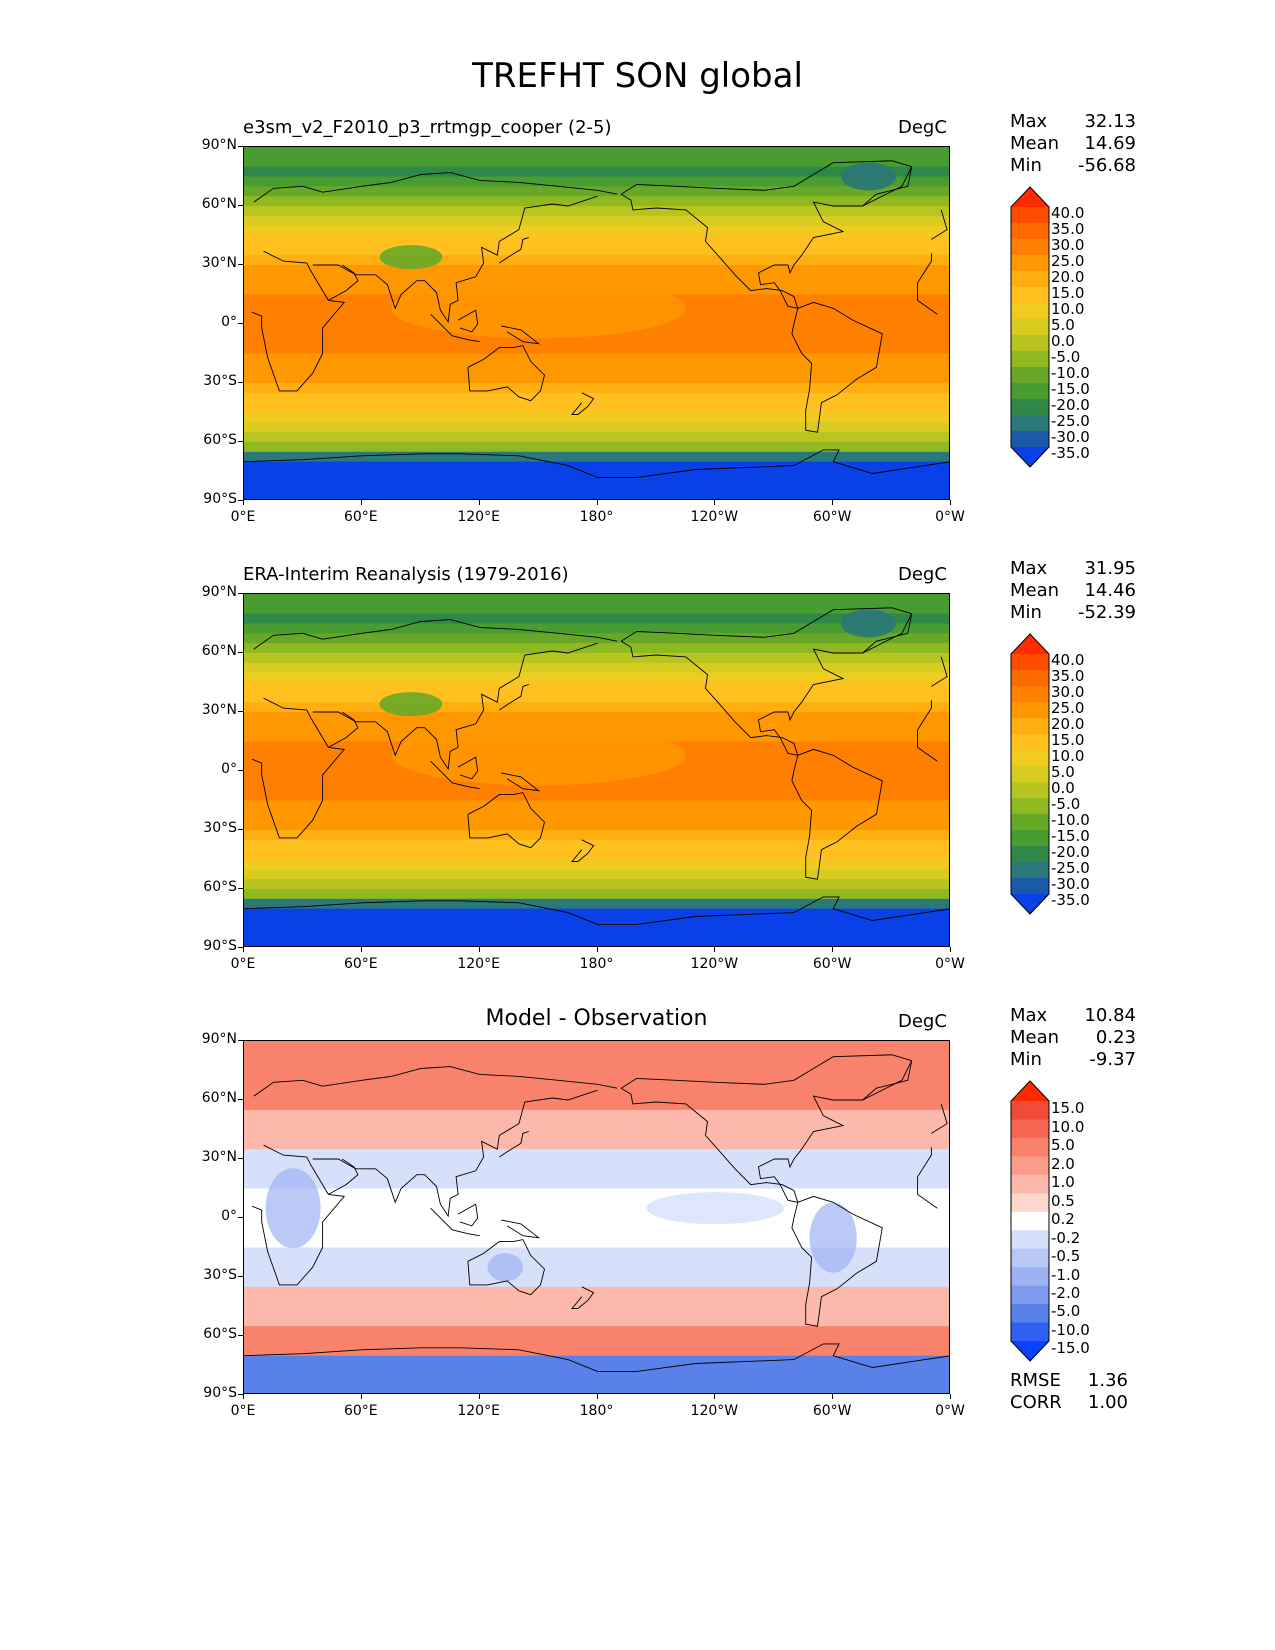 Image resolution: width=1275 pixels, height=1650 pixels. I want to click on colorbar-extend-max, so click(1030, 1091).